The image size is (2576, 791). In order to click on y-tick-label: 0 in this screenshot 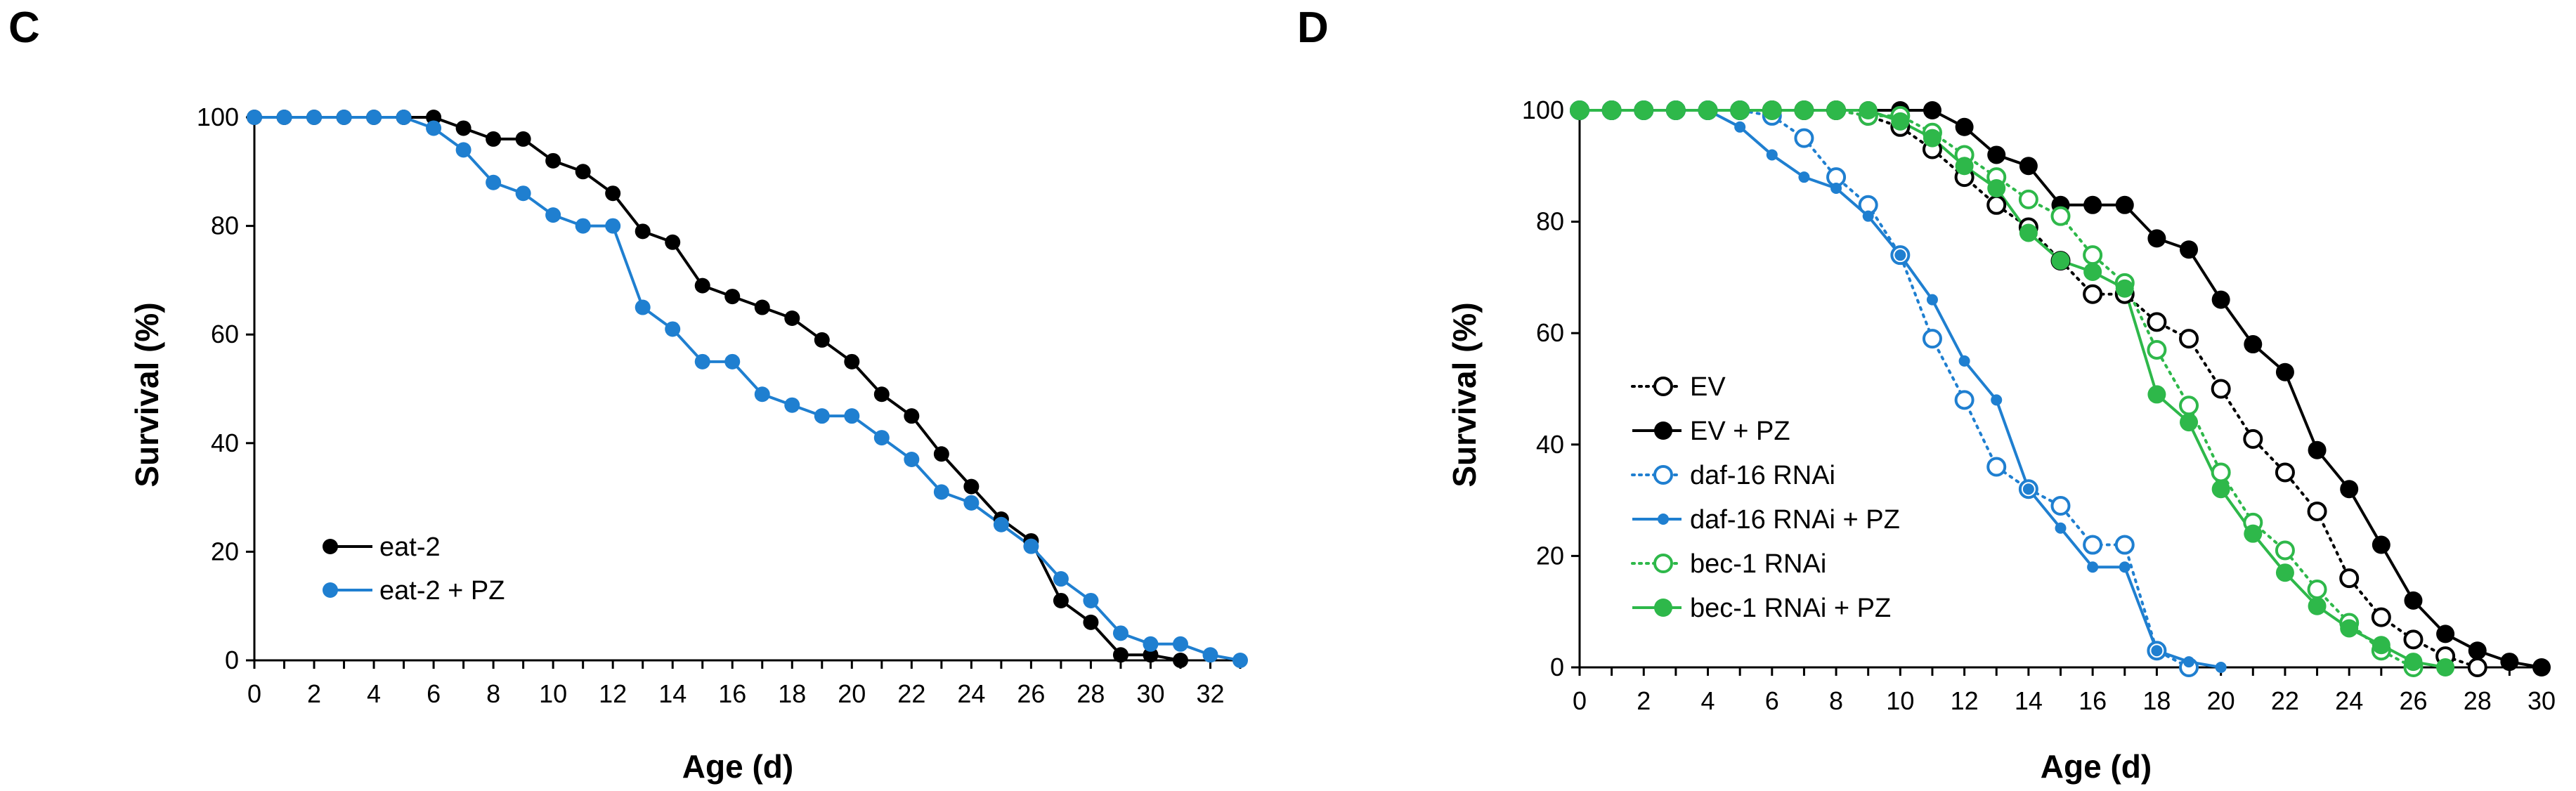, I will do `click(1557, 667)`.